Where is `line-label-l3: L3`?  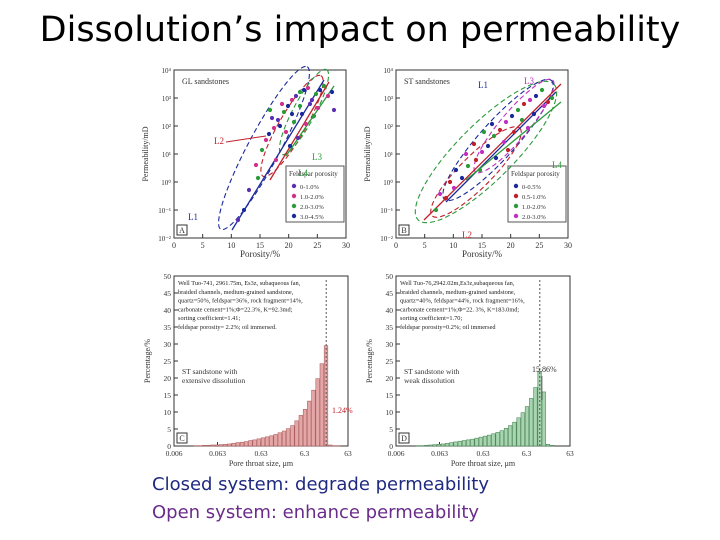 line-label-l3: L3 is located at coordinates (529, 81).